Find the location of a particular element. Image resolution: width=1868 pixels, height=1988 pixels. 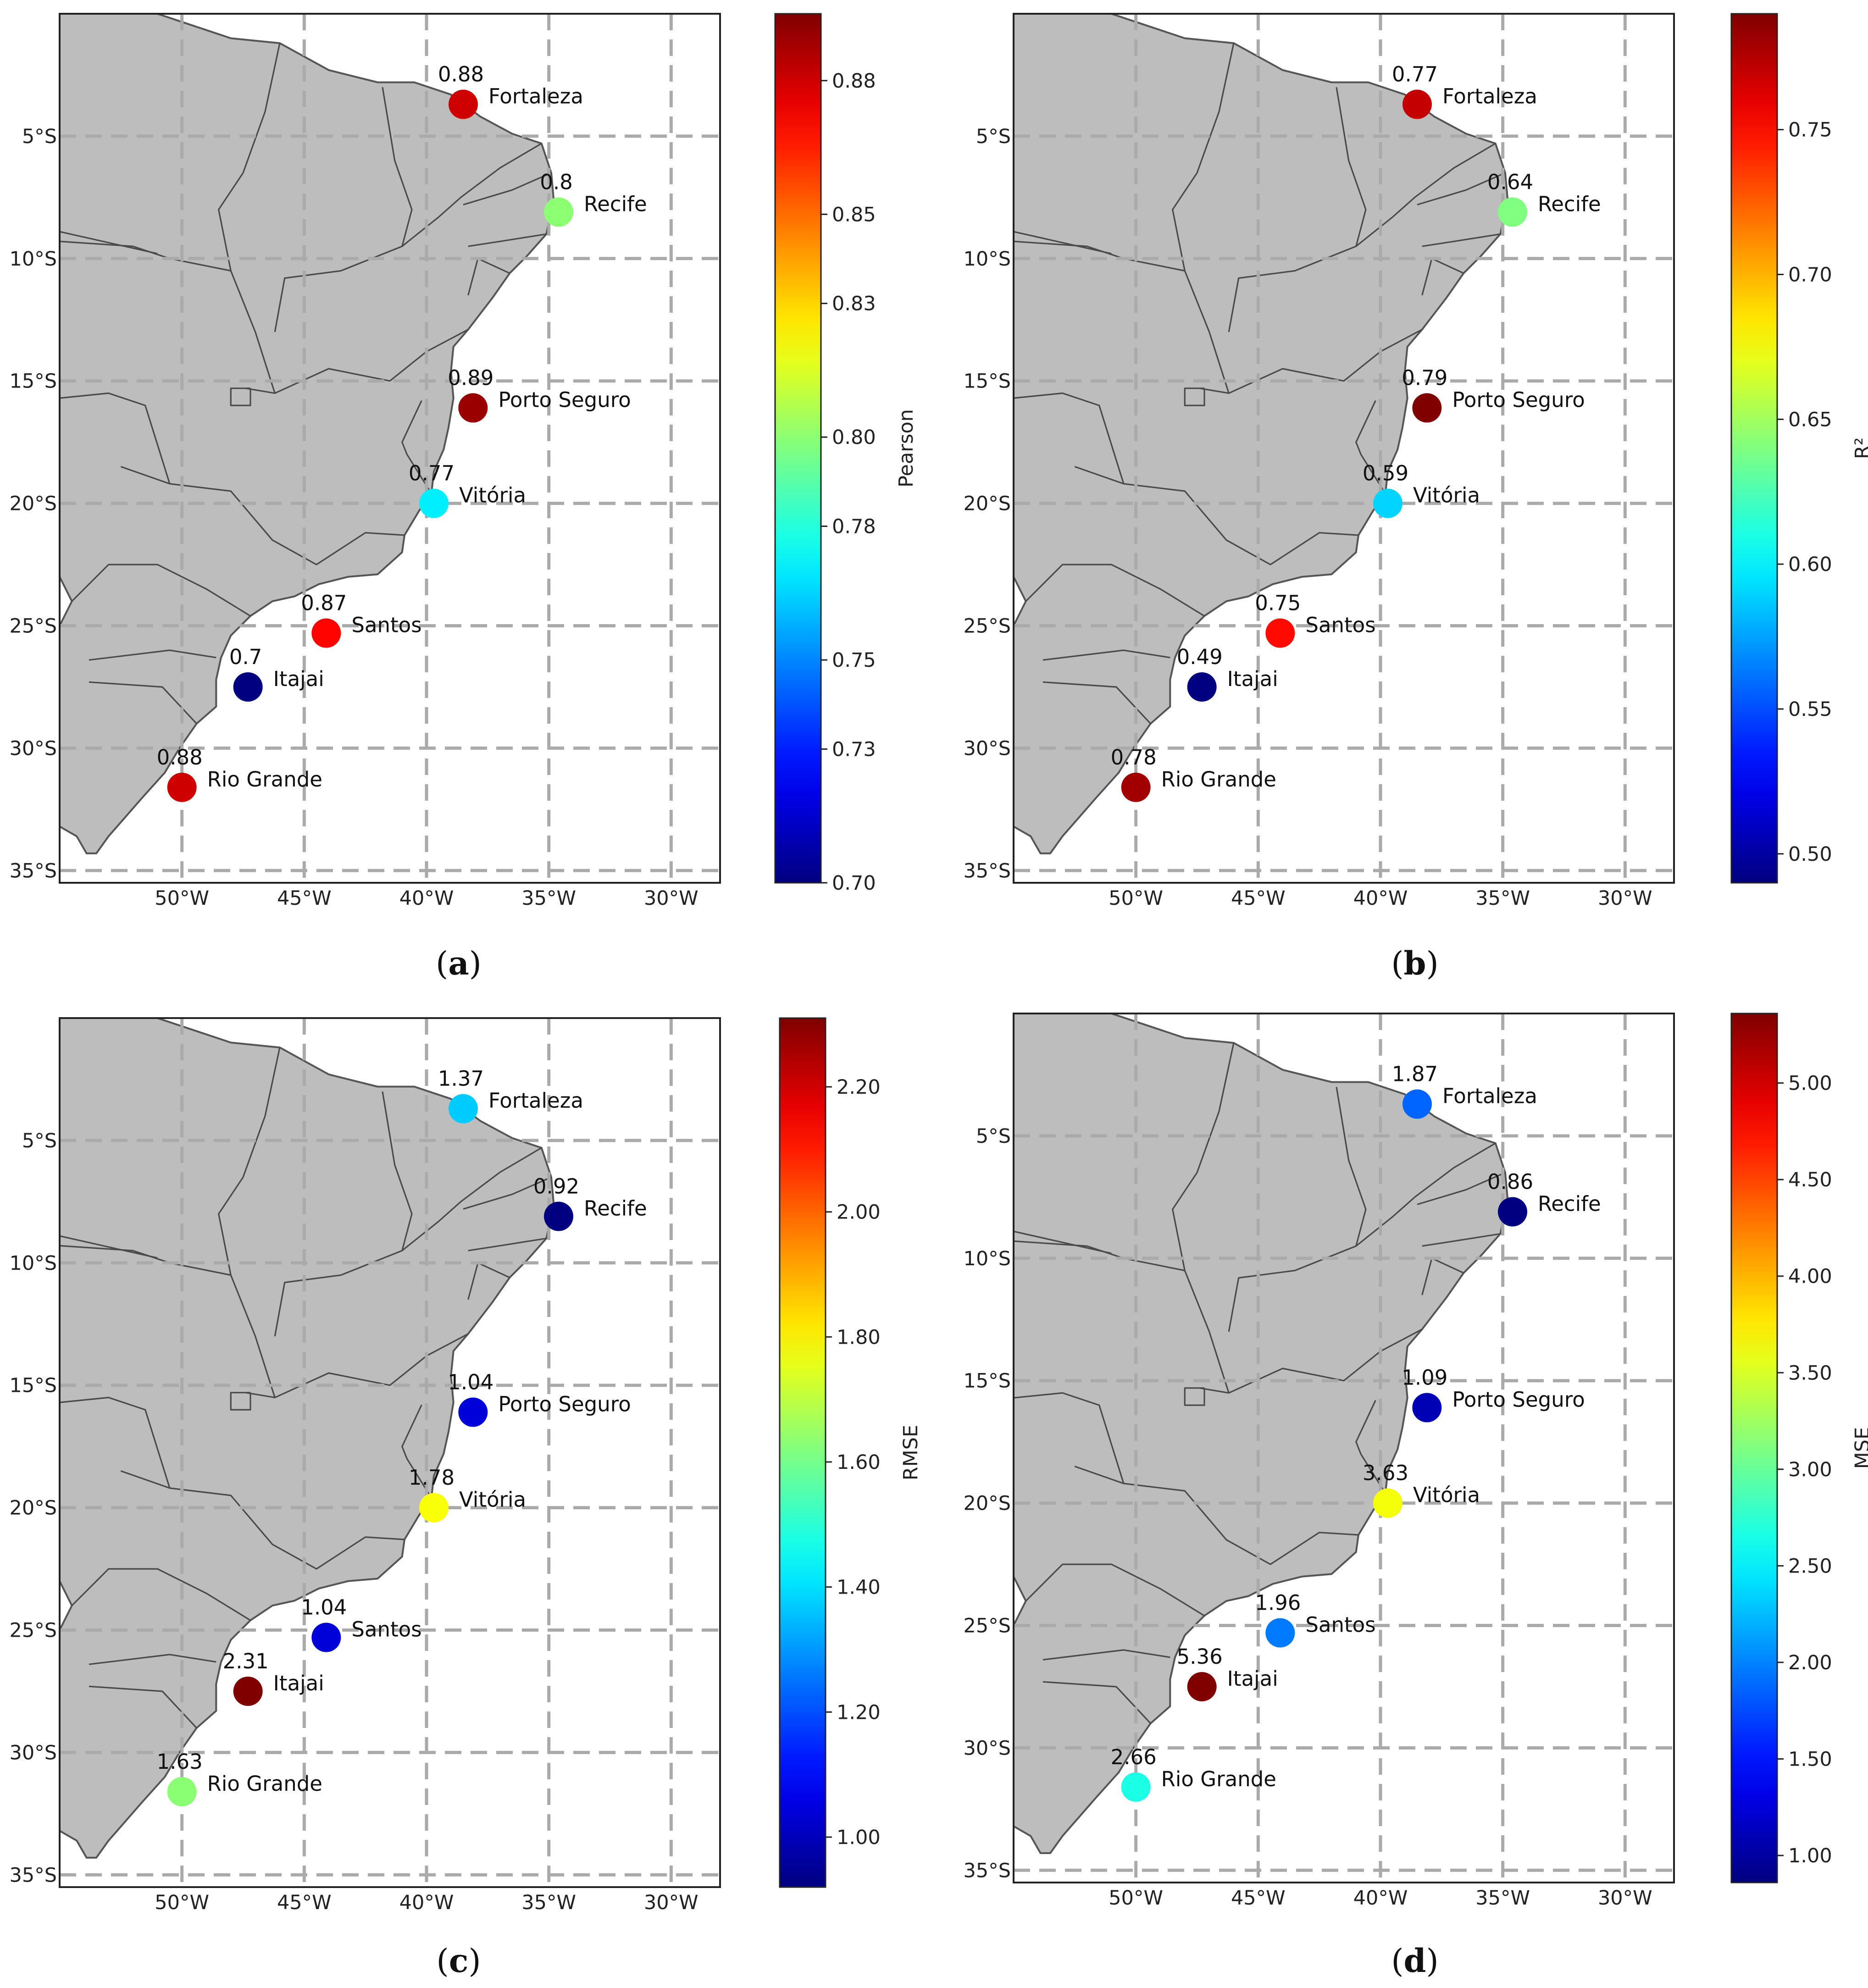

station-value-label: 0.79 is located at coordinates (1425, 377).